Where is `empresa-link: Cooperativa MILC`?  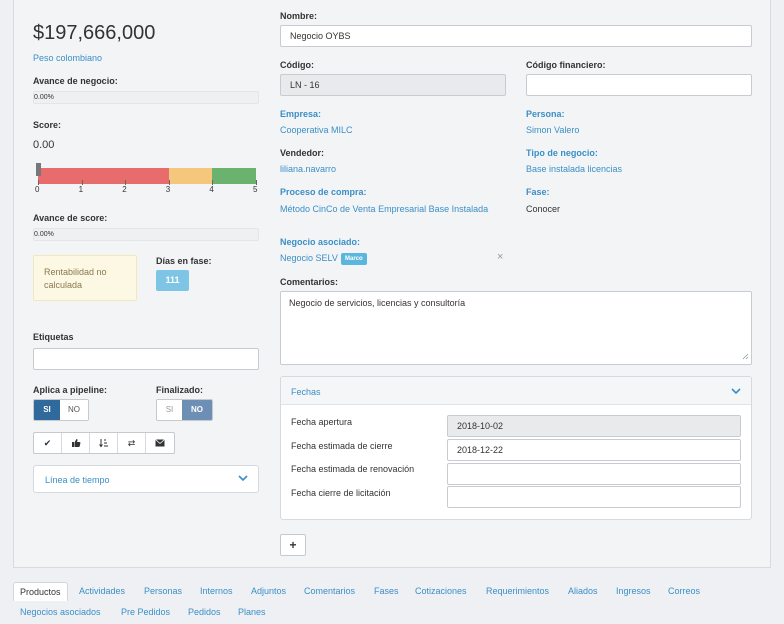 empresa-link: Cooperativa MILC is located at coordinates (316, 130).